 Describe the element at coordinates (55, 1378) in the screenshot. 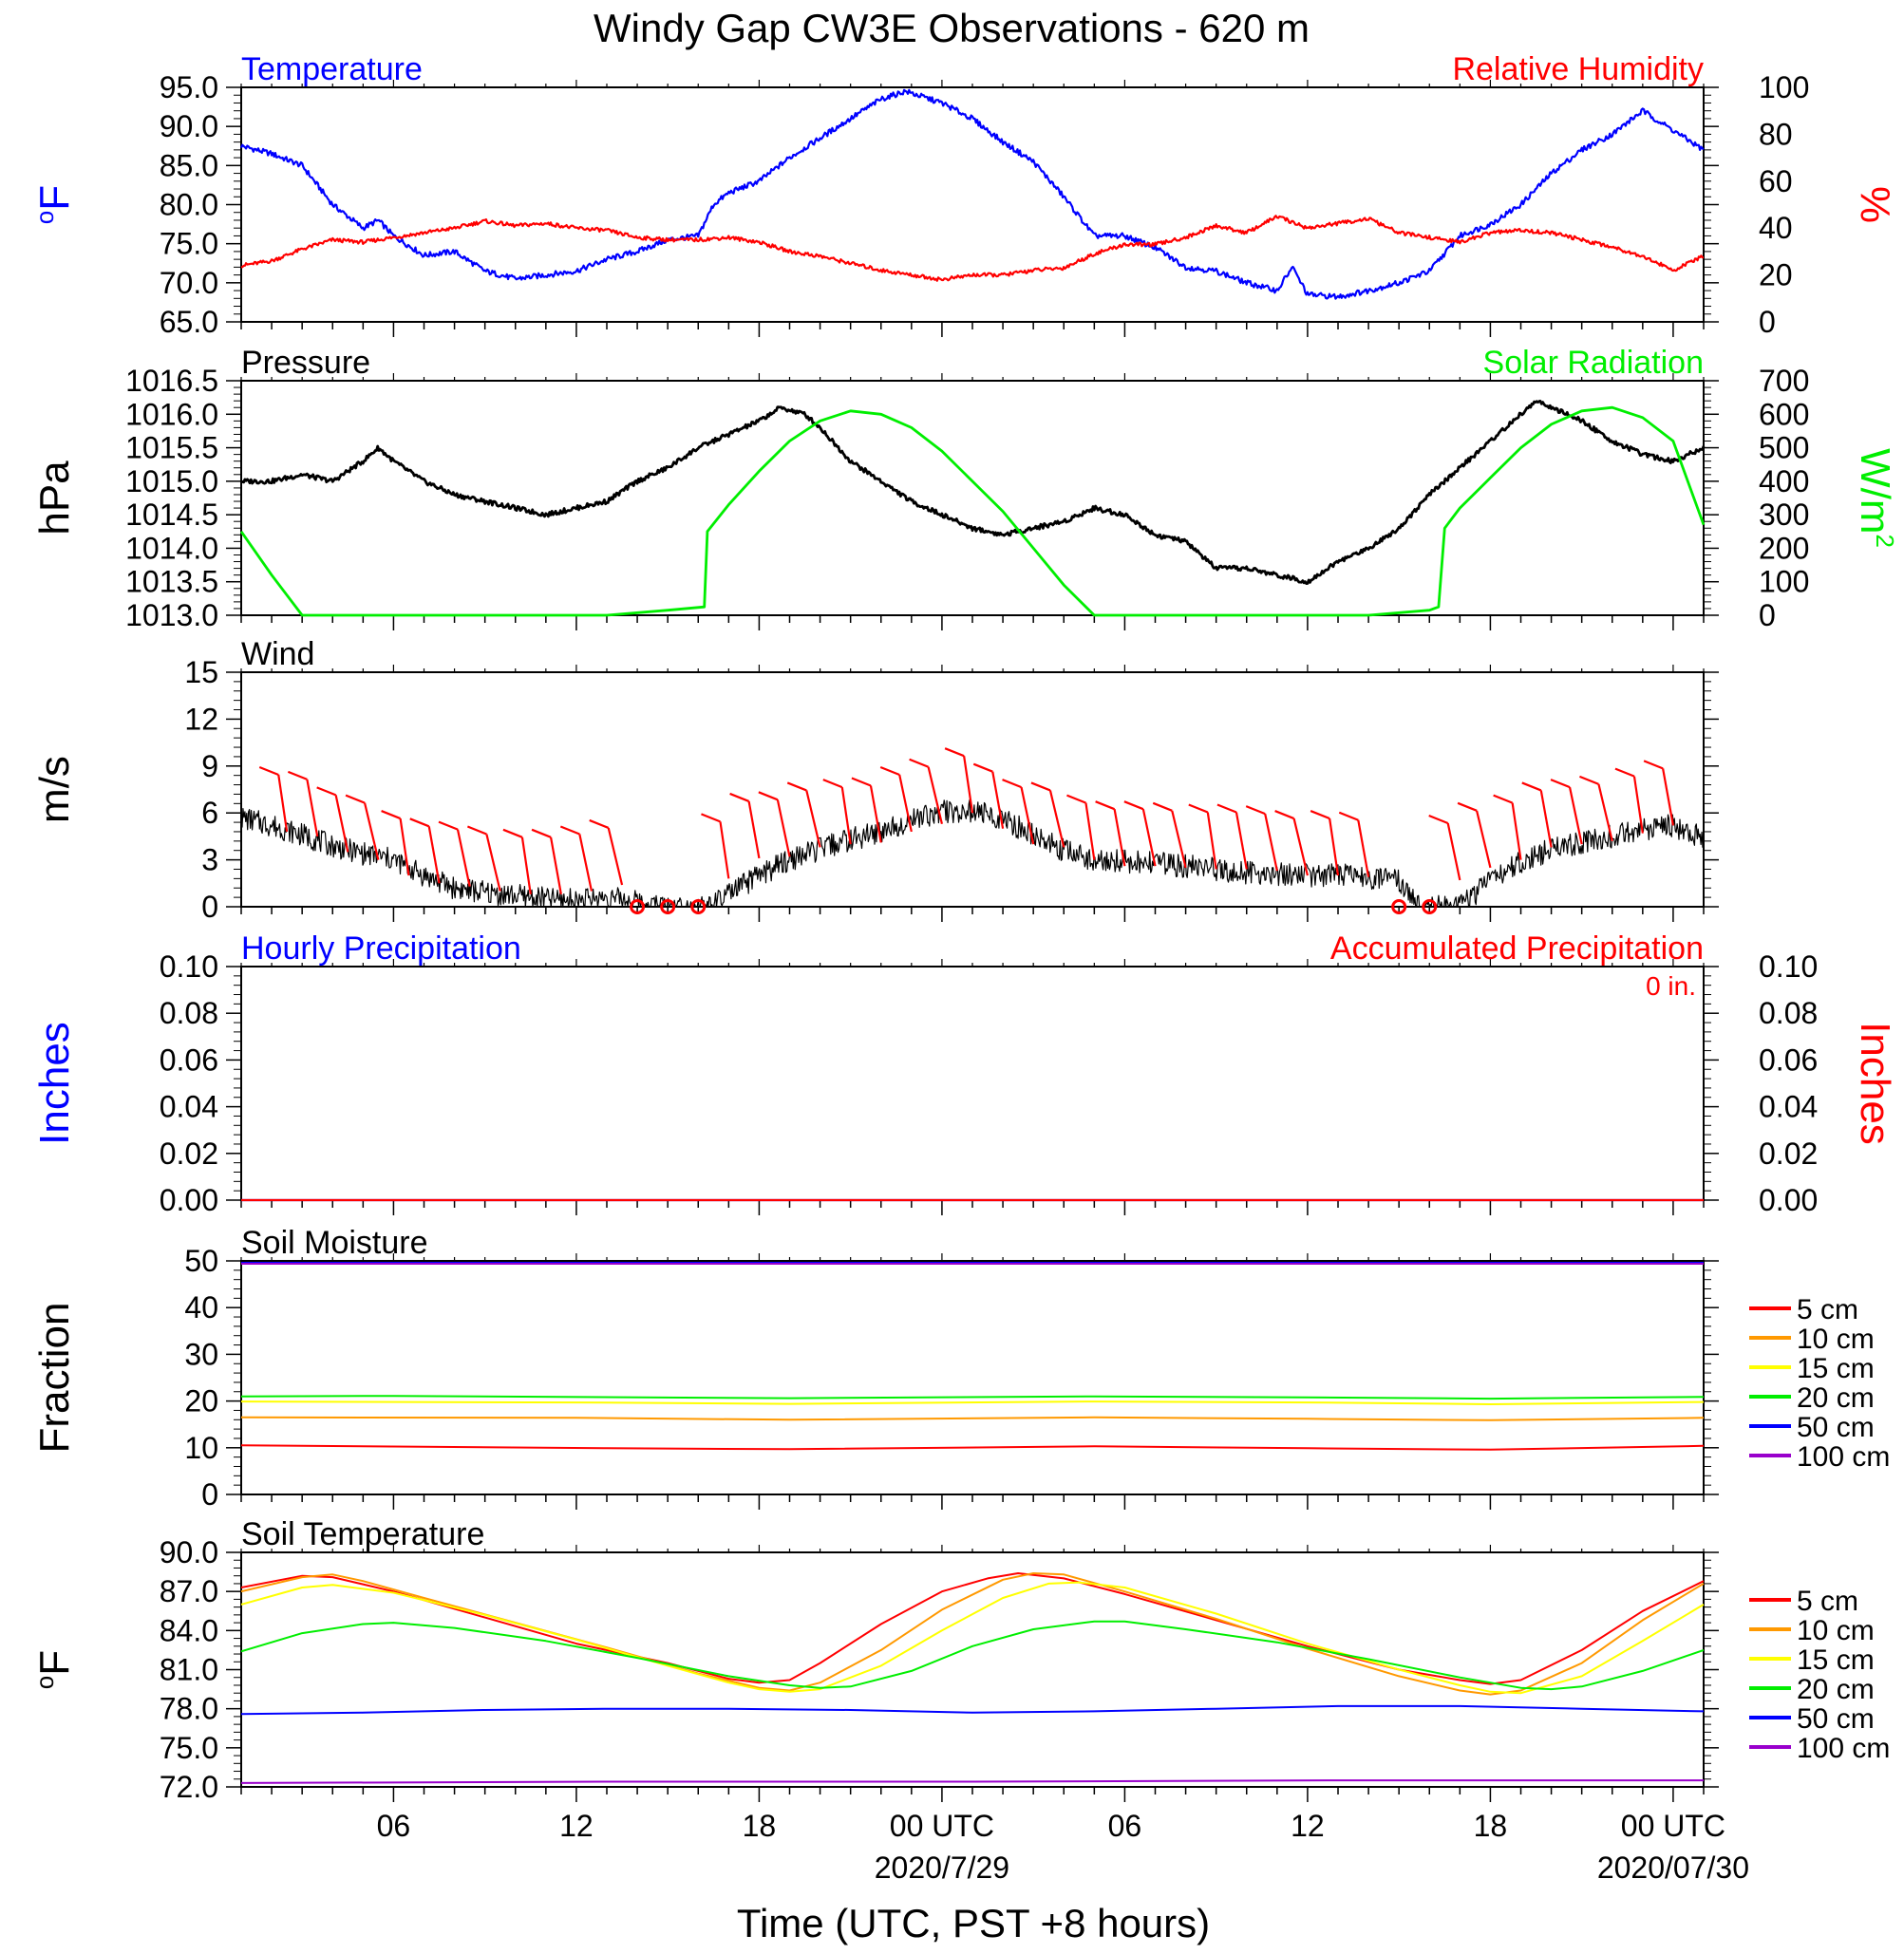

I see `y-left-axis-label: Fraction` at that location.